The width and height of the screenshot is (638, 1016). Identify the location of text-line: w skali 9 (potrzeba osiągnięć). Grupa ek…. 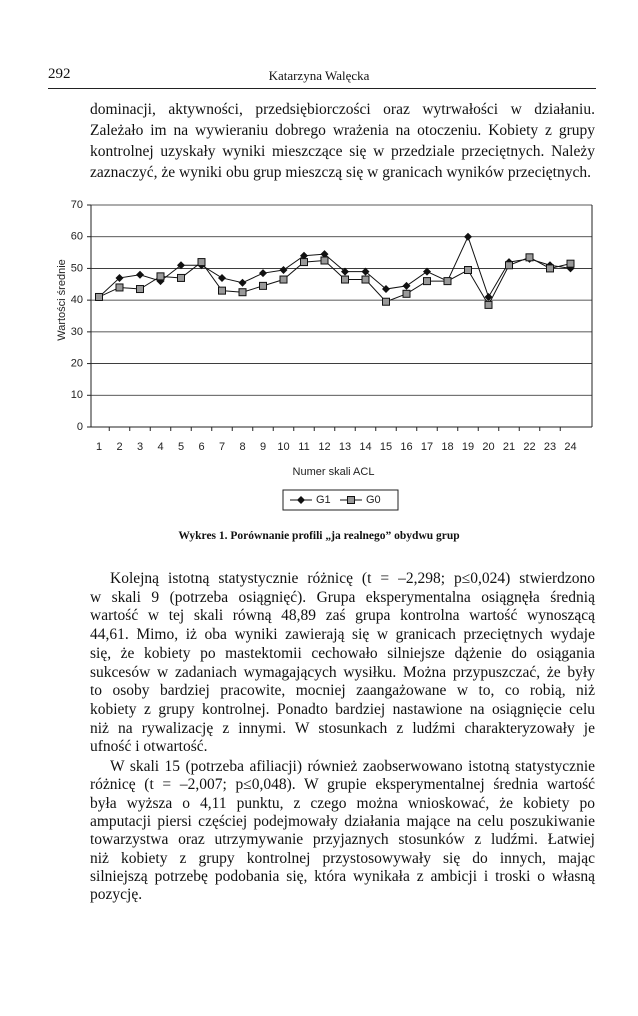
(342, 597).